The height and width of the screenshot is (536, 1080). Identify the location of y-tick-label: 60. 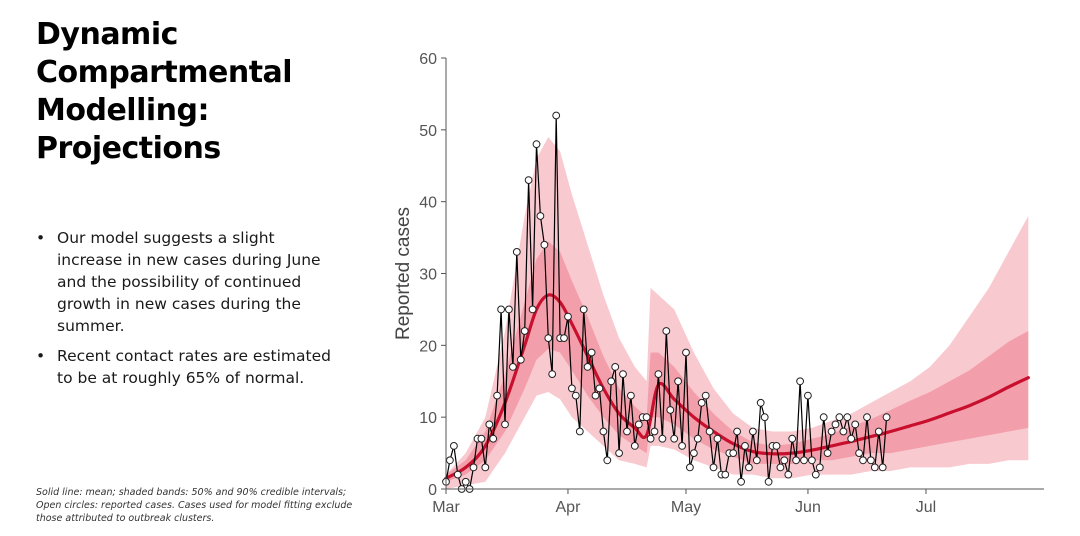
(428, 59).